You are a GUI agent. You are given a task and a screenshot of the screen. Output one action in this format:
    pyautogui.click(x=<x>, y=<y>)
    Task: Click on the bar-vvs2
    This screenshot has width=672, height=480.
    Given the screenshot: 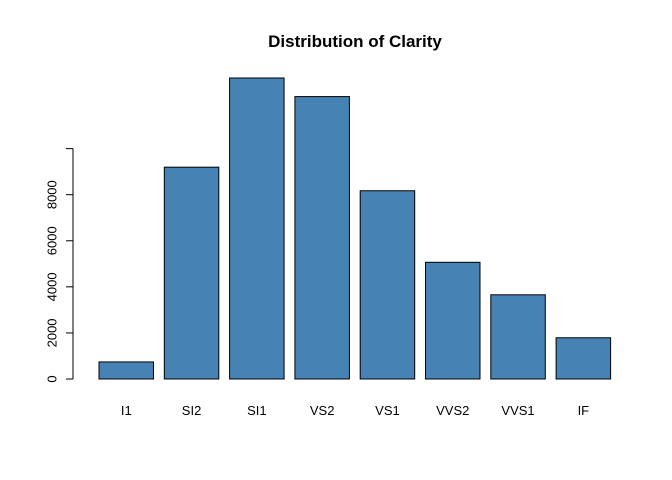 What is the action you would take?
    pyautogui.click(x=453, y=320)
    